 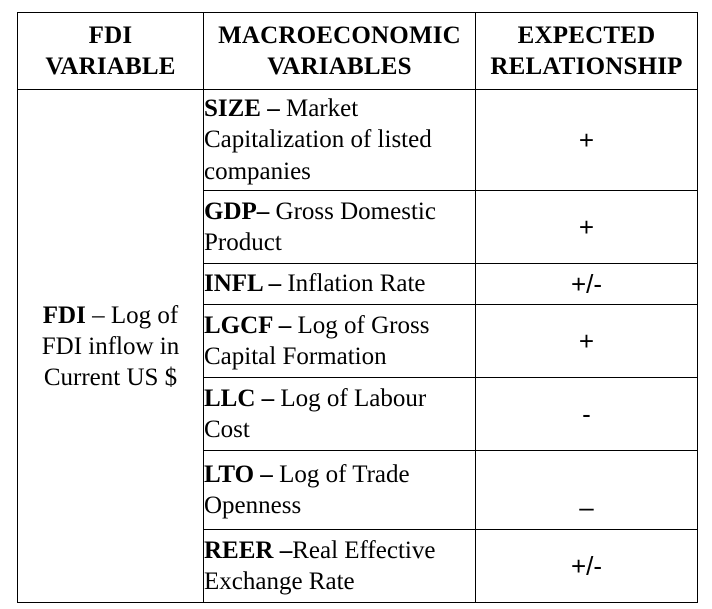 I want to click on macro-cell-llc: LLC – Log of Labour Cost, so click(x=339, y=414).